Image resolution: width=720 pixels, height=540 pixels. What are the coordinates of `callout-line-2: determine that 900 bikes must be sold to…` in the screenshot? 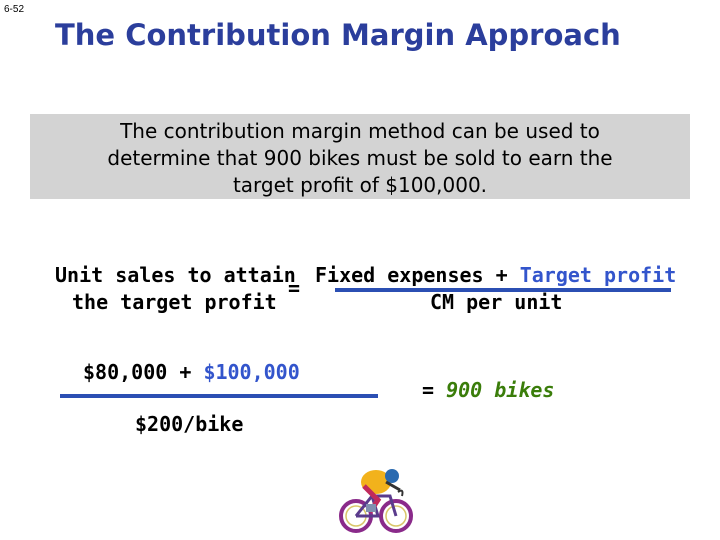 It's located at (360, 158).